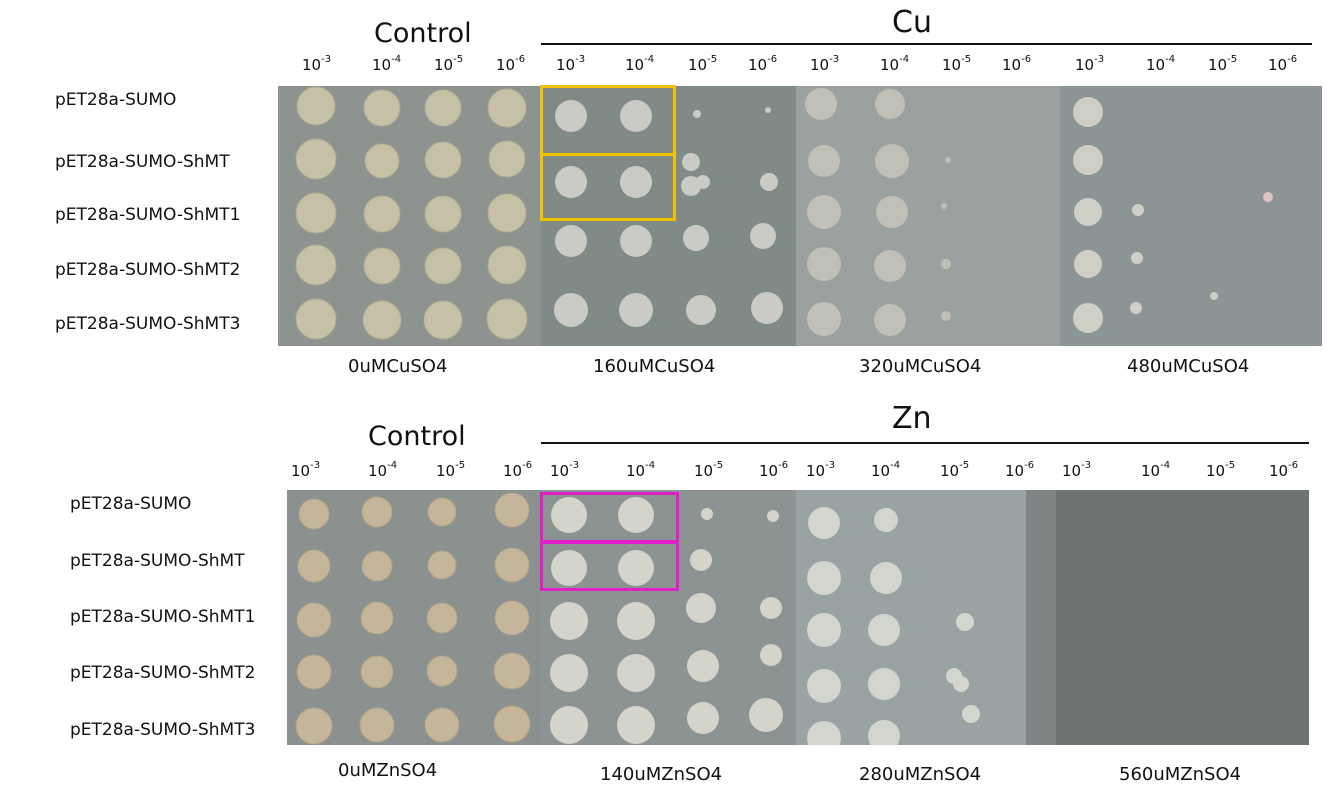 This screenshot has width=1334, height=799. I want to click on cu-concentration-label: 320uMCuSO4, so click(920, 366).